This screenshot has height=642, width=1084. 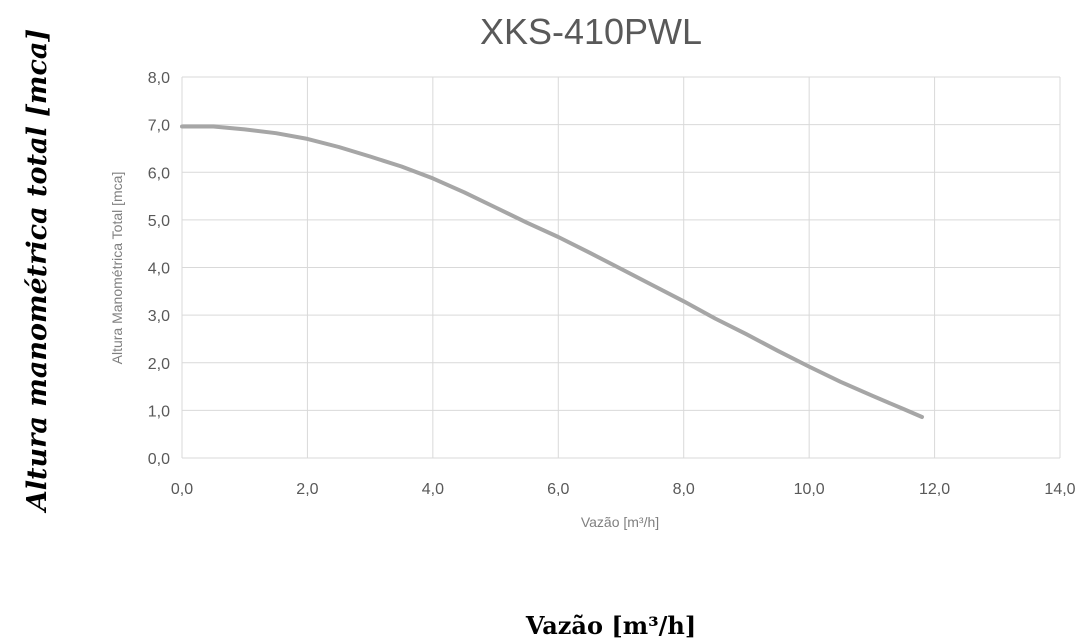 I want to click on y-tick-label: 4,0, so click(x=159, y=269).